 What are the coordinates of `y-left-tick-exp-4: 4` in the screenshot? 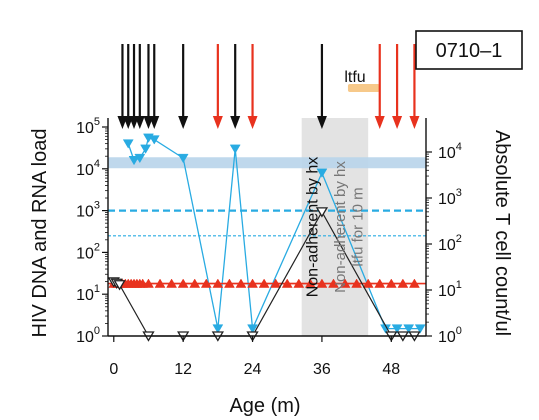 It's located at (97, 164).